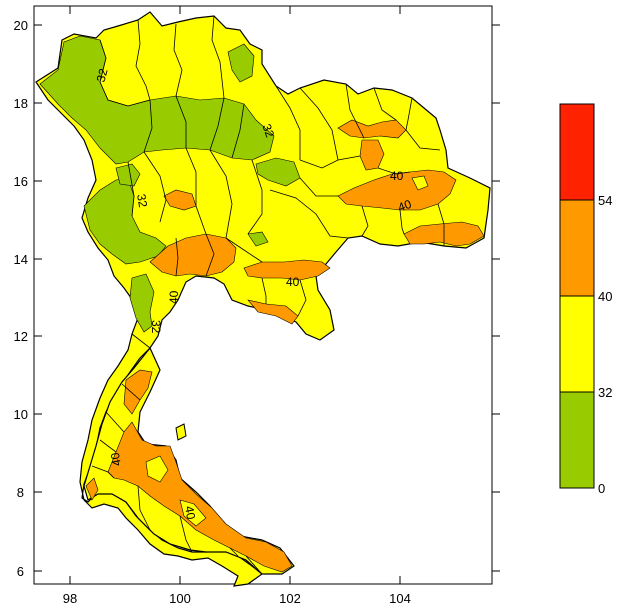 The height and width of the screenshot is (610, 620). I want to click on y-tick-label: 16, so click(21, 181).